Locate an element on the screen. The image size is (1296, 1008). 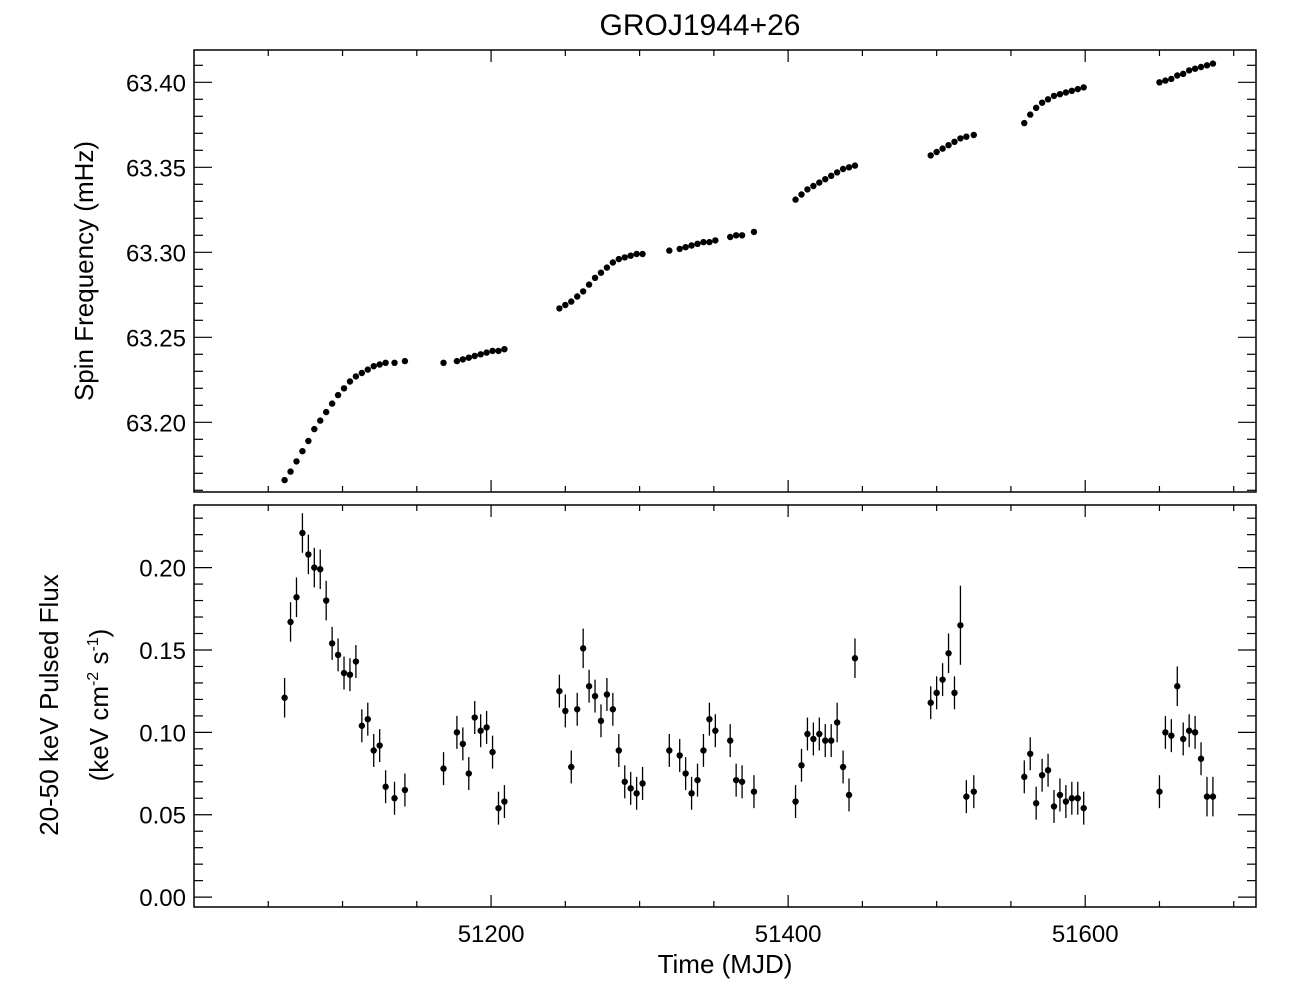
y-tick-label: 63.20 is located at coordinates (156, 423).